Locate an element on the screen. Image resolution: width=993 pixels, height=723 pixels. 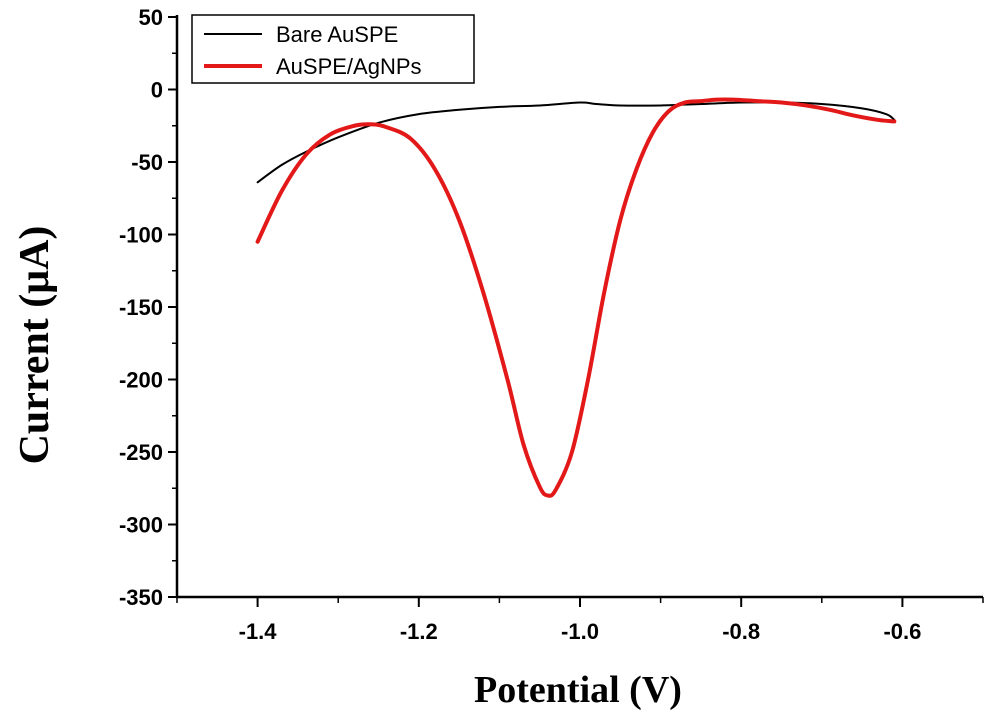
y-tick-label: -350 is located at coordinates (141, 597).